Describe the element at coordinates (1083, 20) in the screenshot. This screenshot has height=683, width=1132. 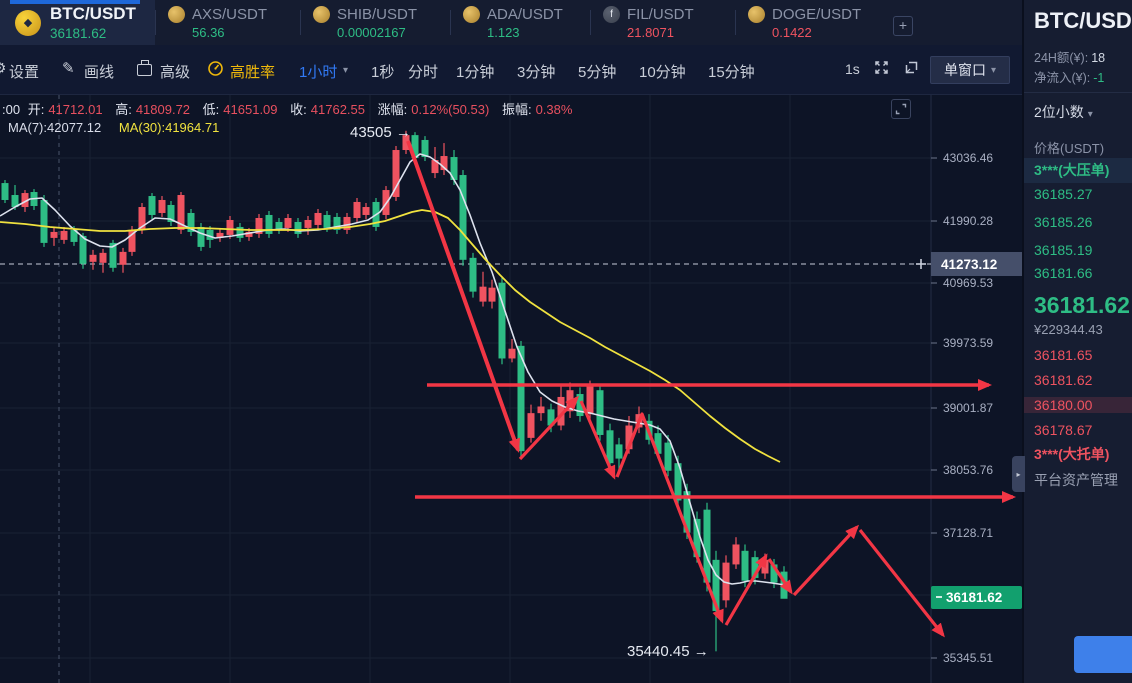
I see `panel-pair-title: BTC/USDT` at that location.